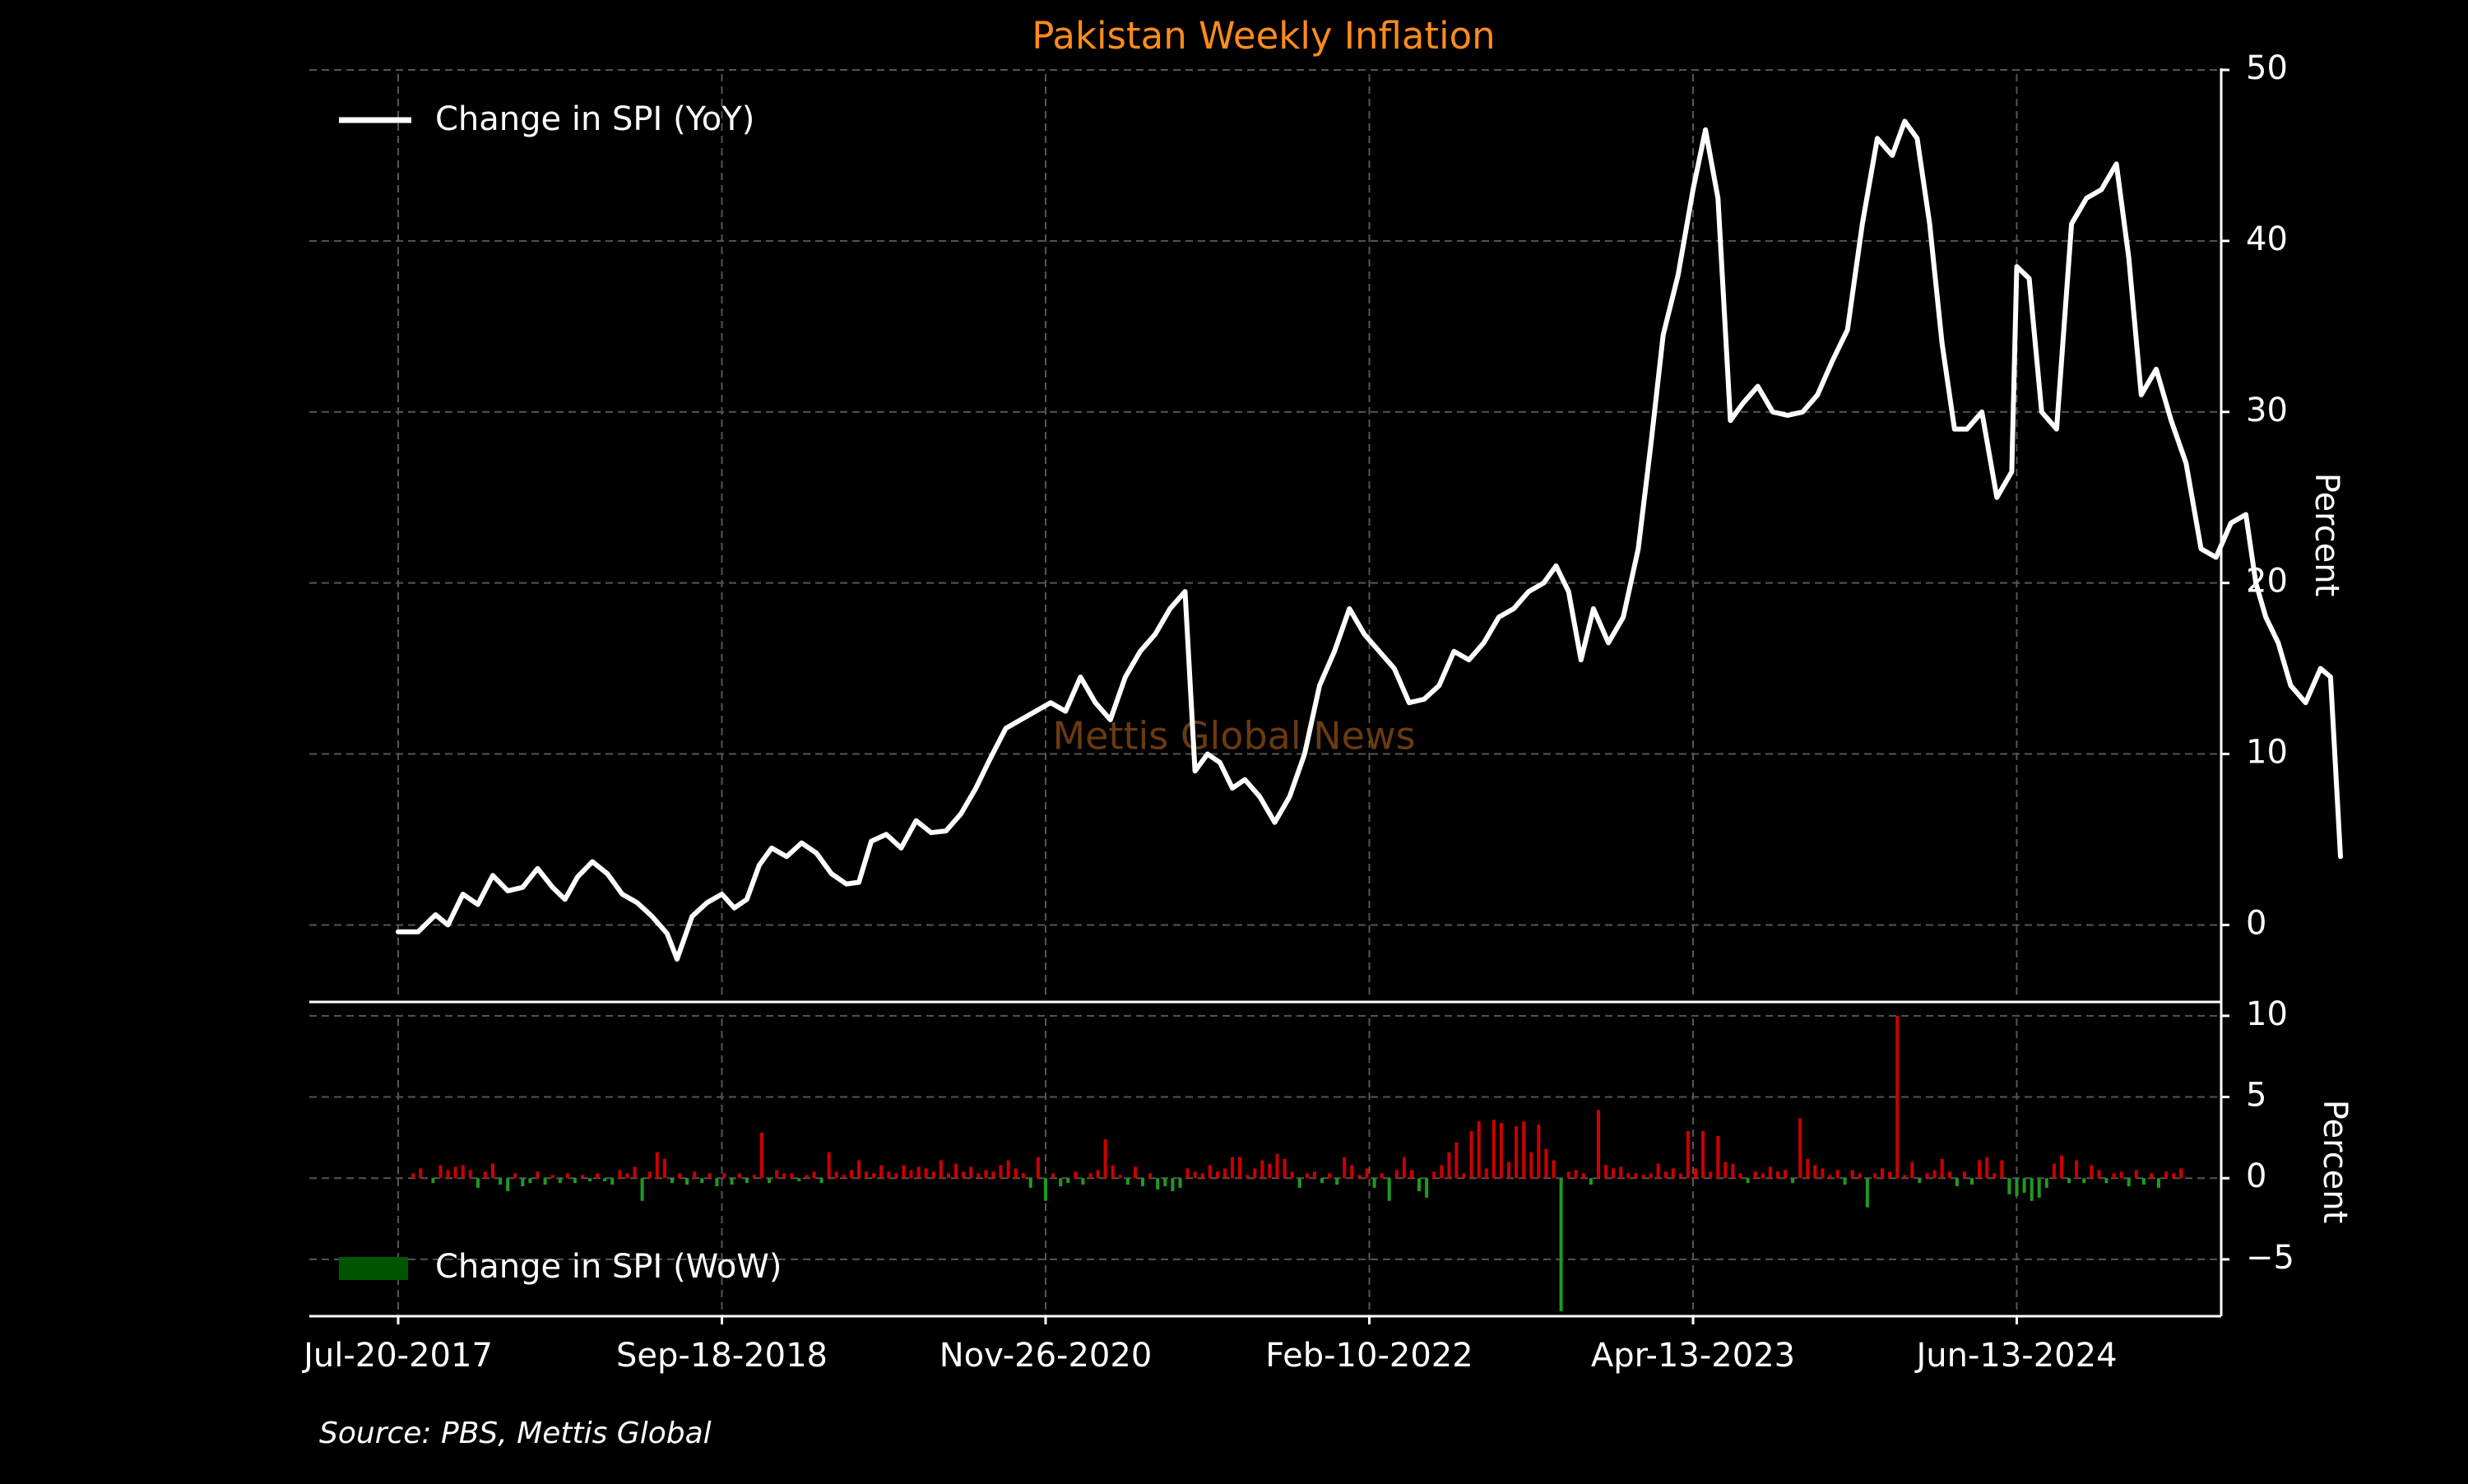  I want to click on y-tick-label-bottom: 0, so click(2256, 1176).